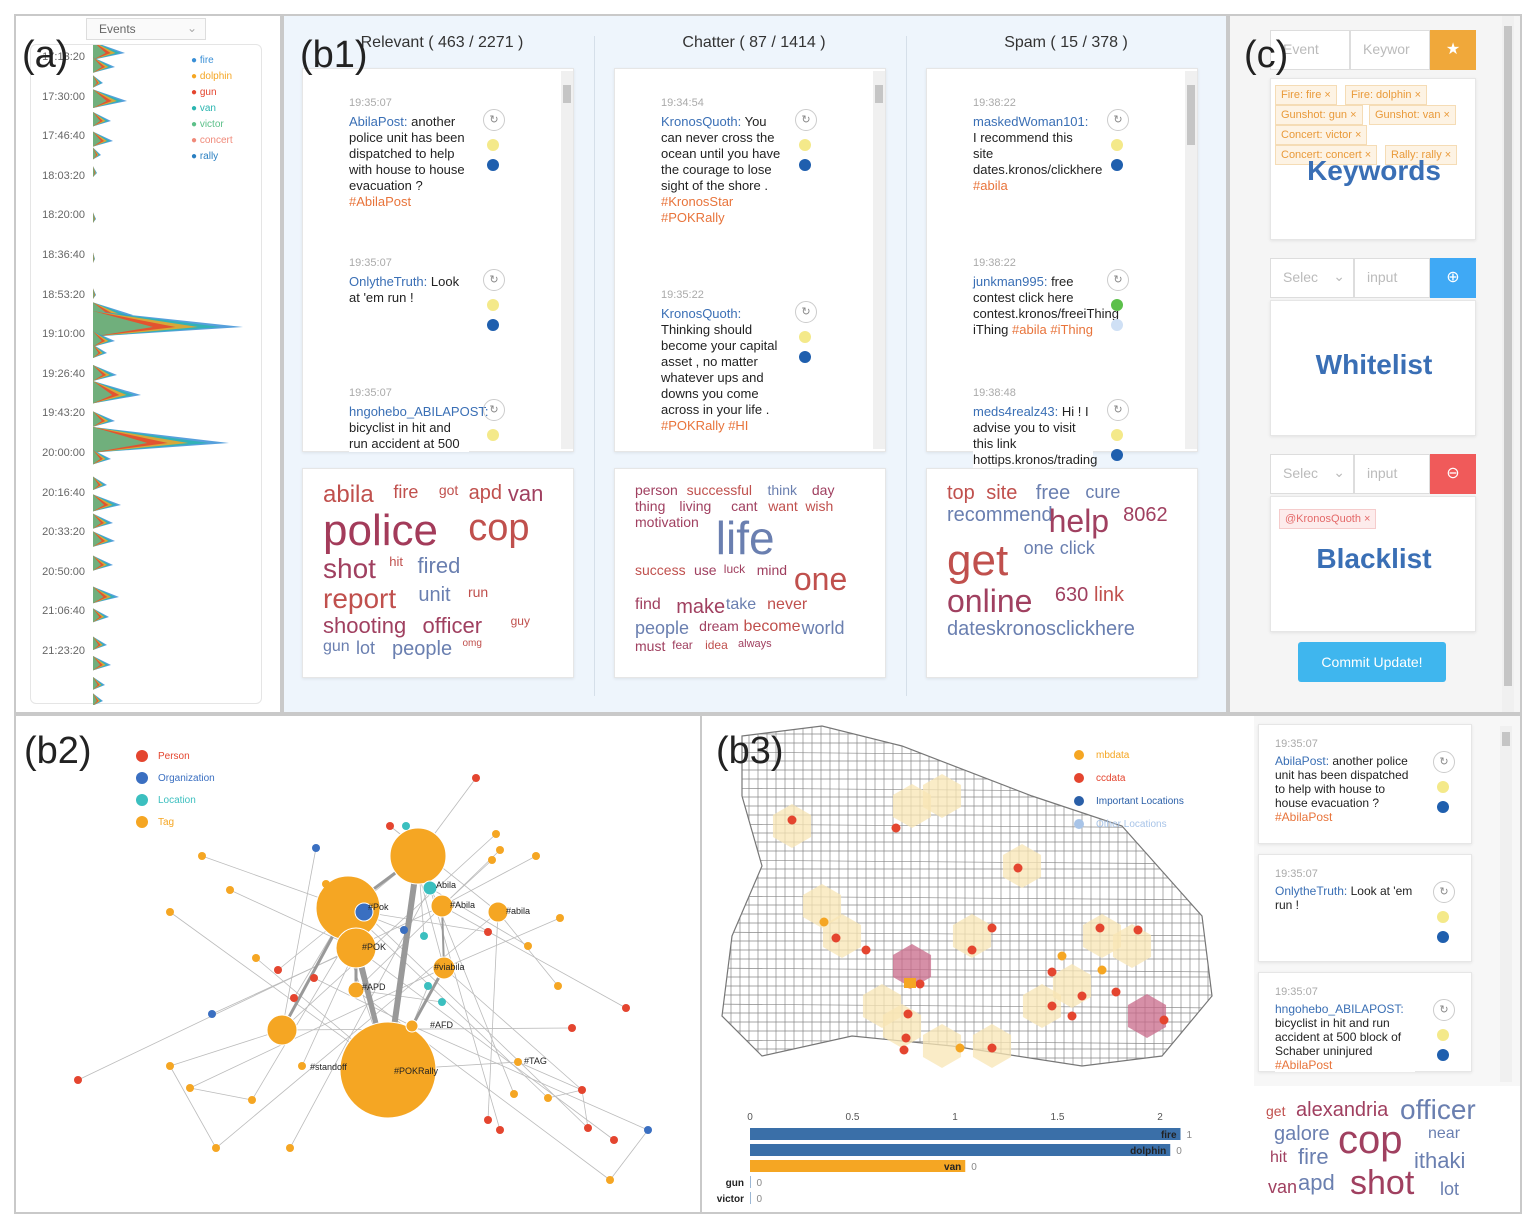 Image resolution: width=1530 pixels, height=1224 pixels. Describe the element at coordinates (1312, 278) in the screenshot. I see `whitelist-select: Selec ⌄` at that location.